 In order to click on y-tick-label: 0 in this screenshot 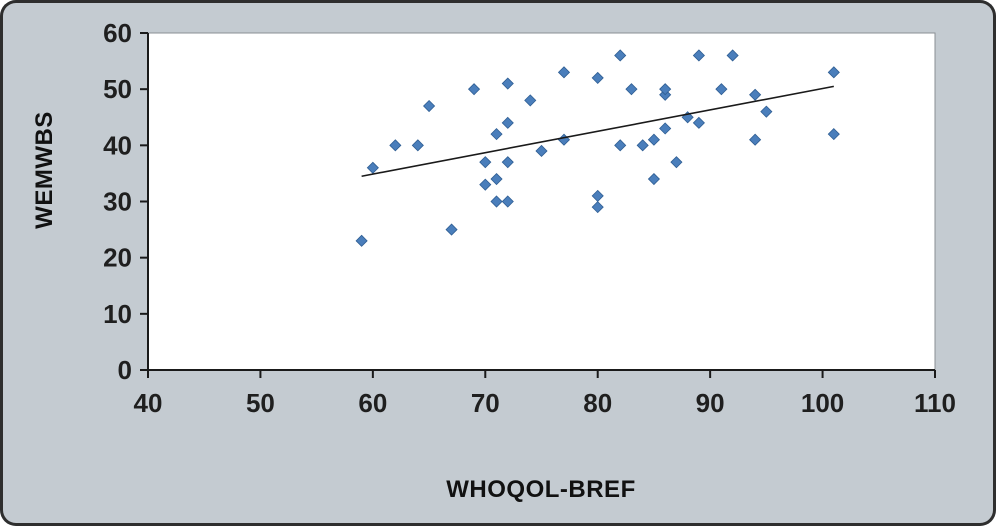, I will do `click(125, 370)`.